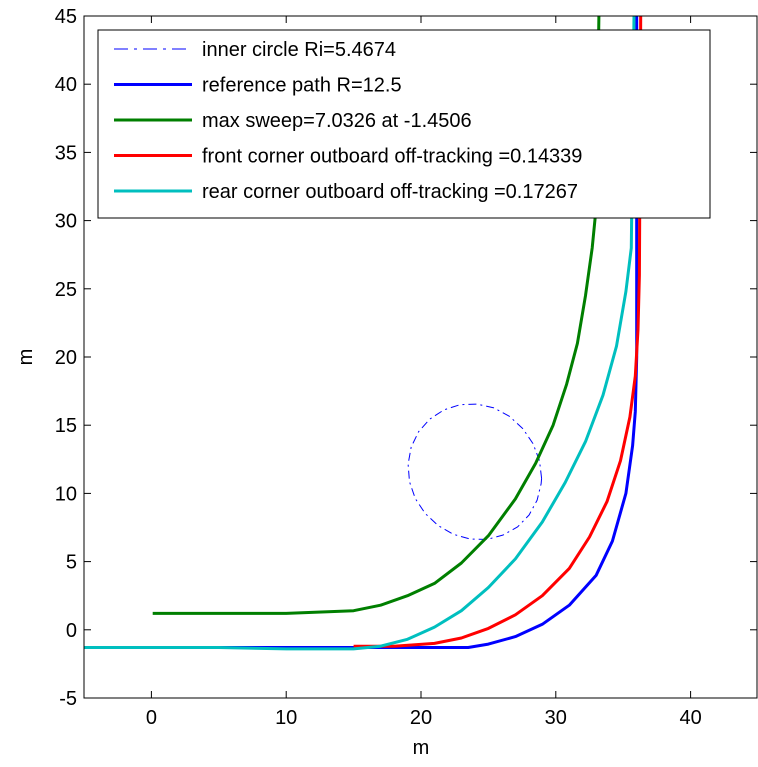  I want to click on x-tick-label: 30, so click(556, 718).